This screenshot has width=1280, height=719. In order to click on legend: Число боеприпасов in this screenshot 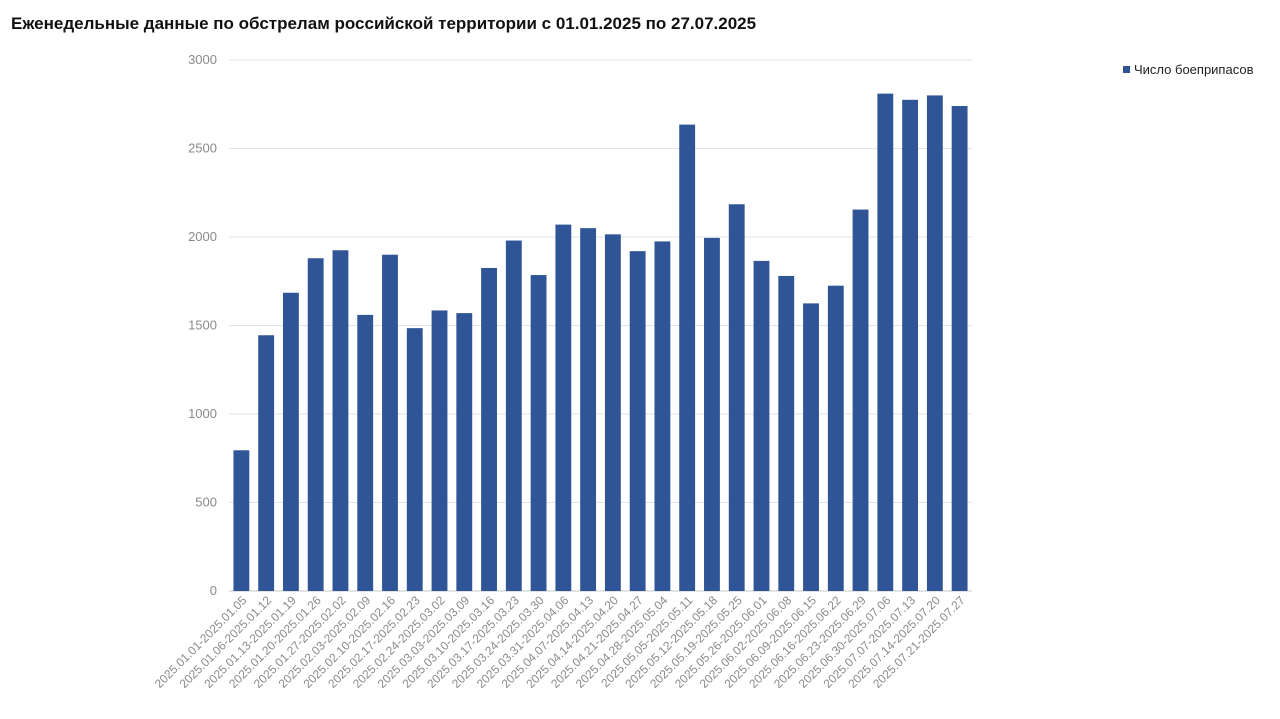, I will do `click(1188, 69)`.